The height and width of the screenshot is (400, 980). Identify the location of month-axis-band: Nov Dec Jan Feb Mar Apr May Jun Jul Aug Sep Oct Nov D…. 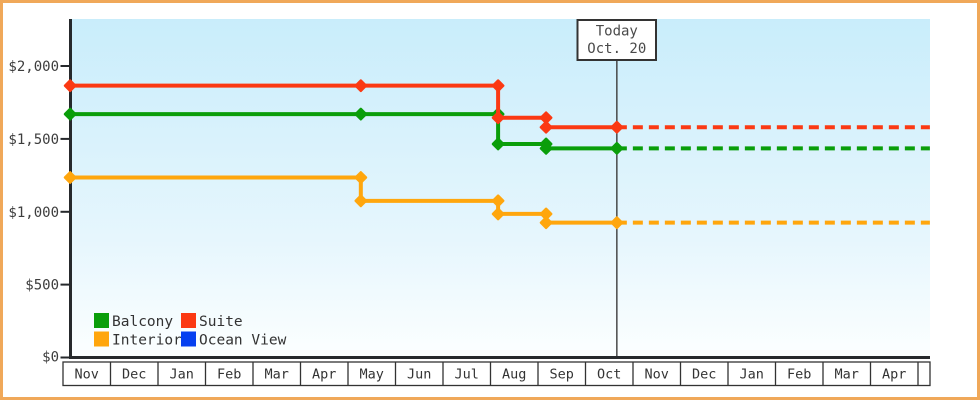
(496, 374).